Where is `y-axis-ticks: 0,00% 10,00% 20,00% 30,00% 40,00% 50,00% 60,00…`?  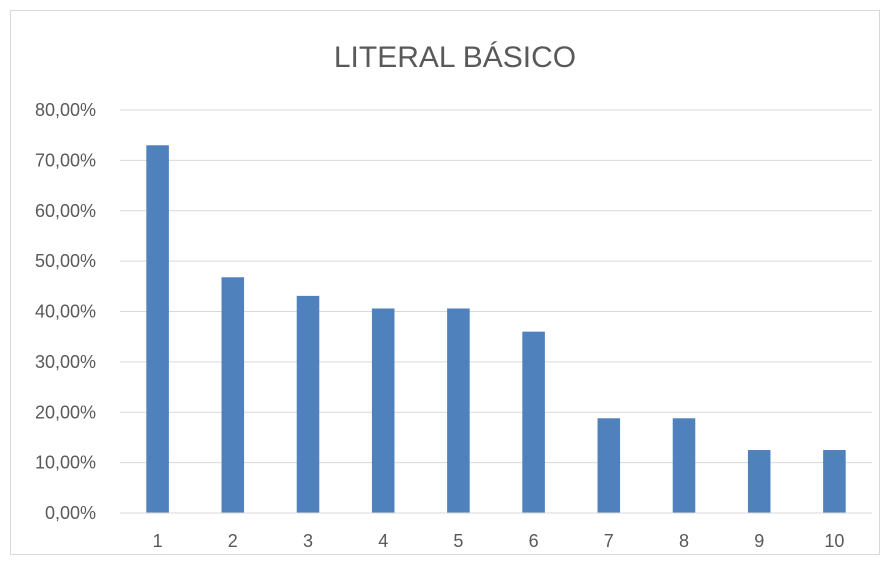
y-axis-ticks: 0,00% 10,00% 20,00% 30,00% 40,00% 50,00% 60,00… is located at coordinates (65, 311).